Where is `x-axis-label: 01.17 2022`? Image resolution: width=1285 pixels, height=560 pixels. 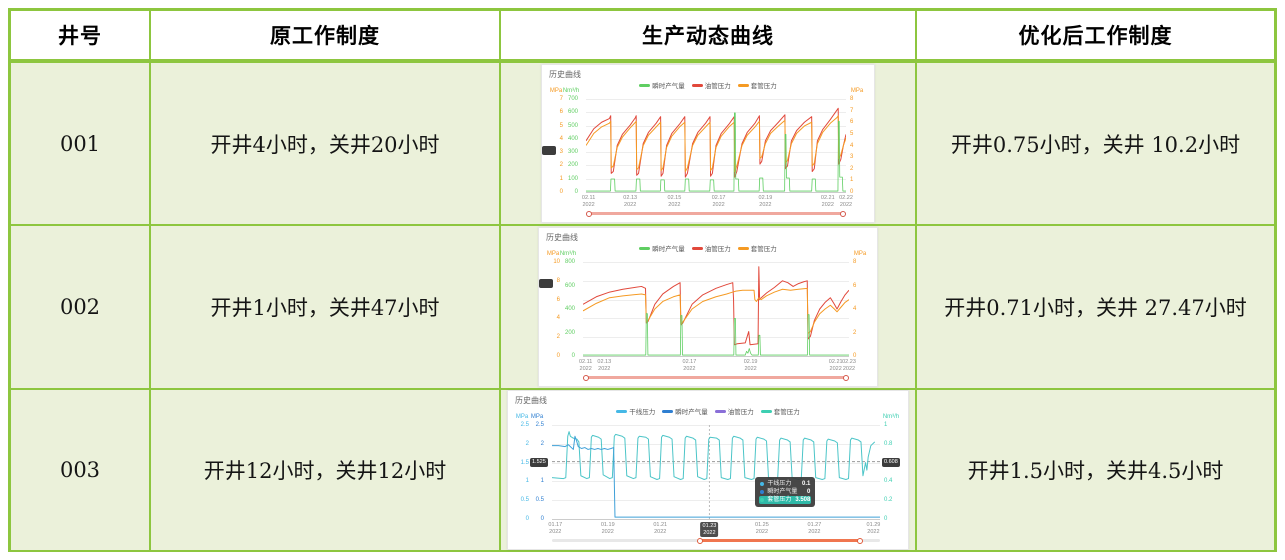 x-axis-label: 01.17 2022 is located at coordinates (555, 528).